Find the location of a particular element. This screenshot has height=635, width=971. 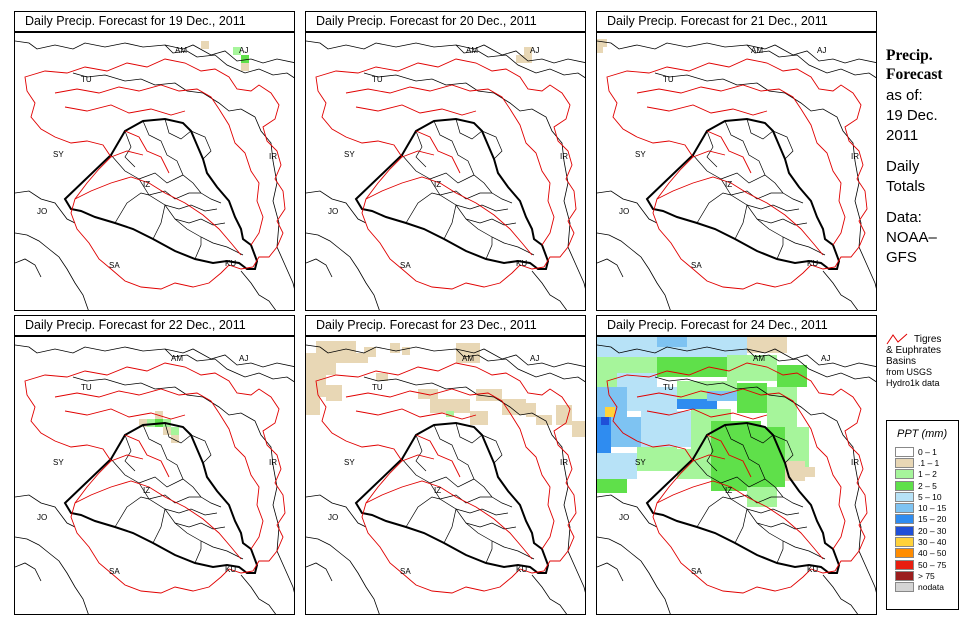

data-line2: NOAA– is located at coordinates (911, 237).